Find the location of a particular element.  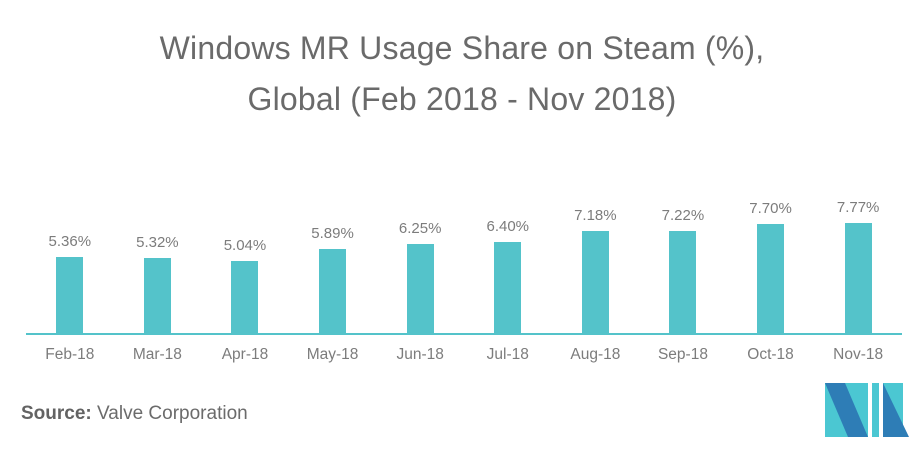

bar-value-label: 7.18% is located at coordinates (595, 215).